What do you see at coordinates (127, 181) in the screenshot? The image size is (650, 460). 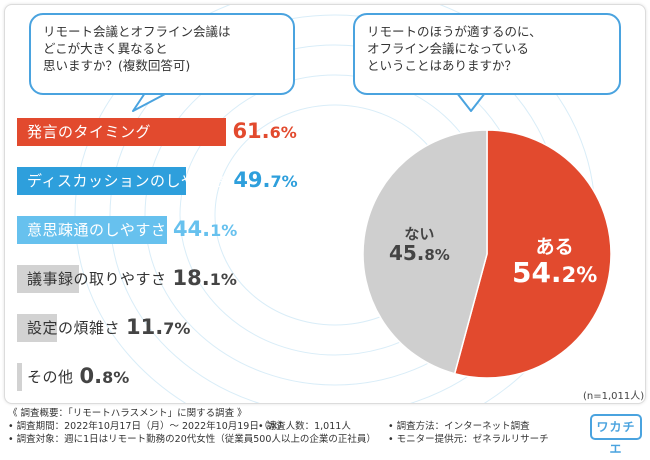 I see `bar-label-2: ディスカッションのしやすさ` at bounding box center [127, 181].